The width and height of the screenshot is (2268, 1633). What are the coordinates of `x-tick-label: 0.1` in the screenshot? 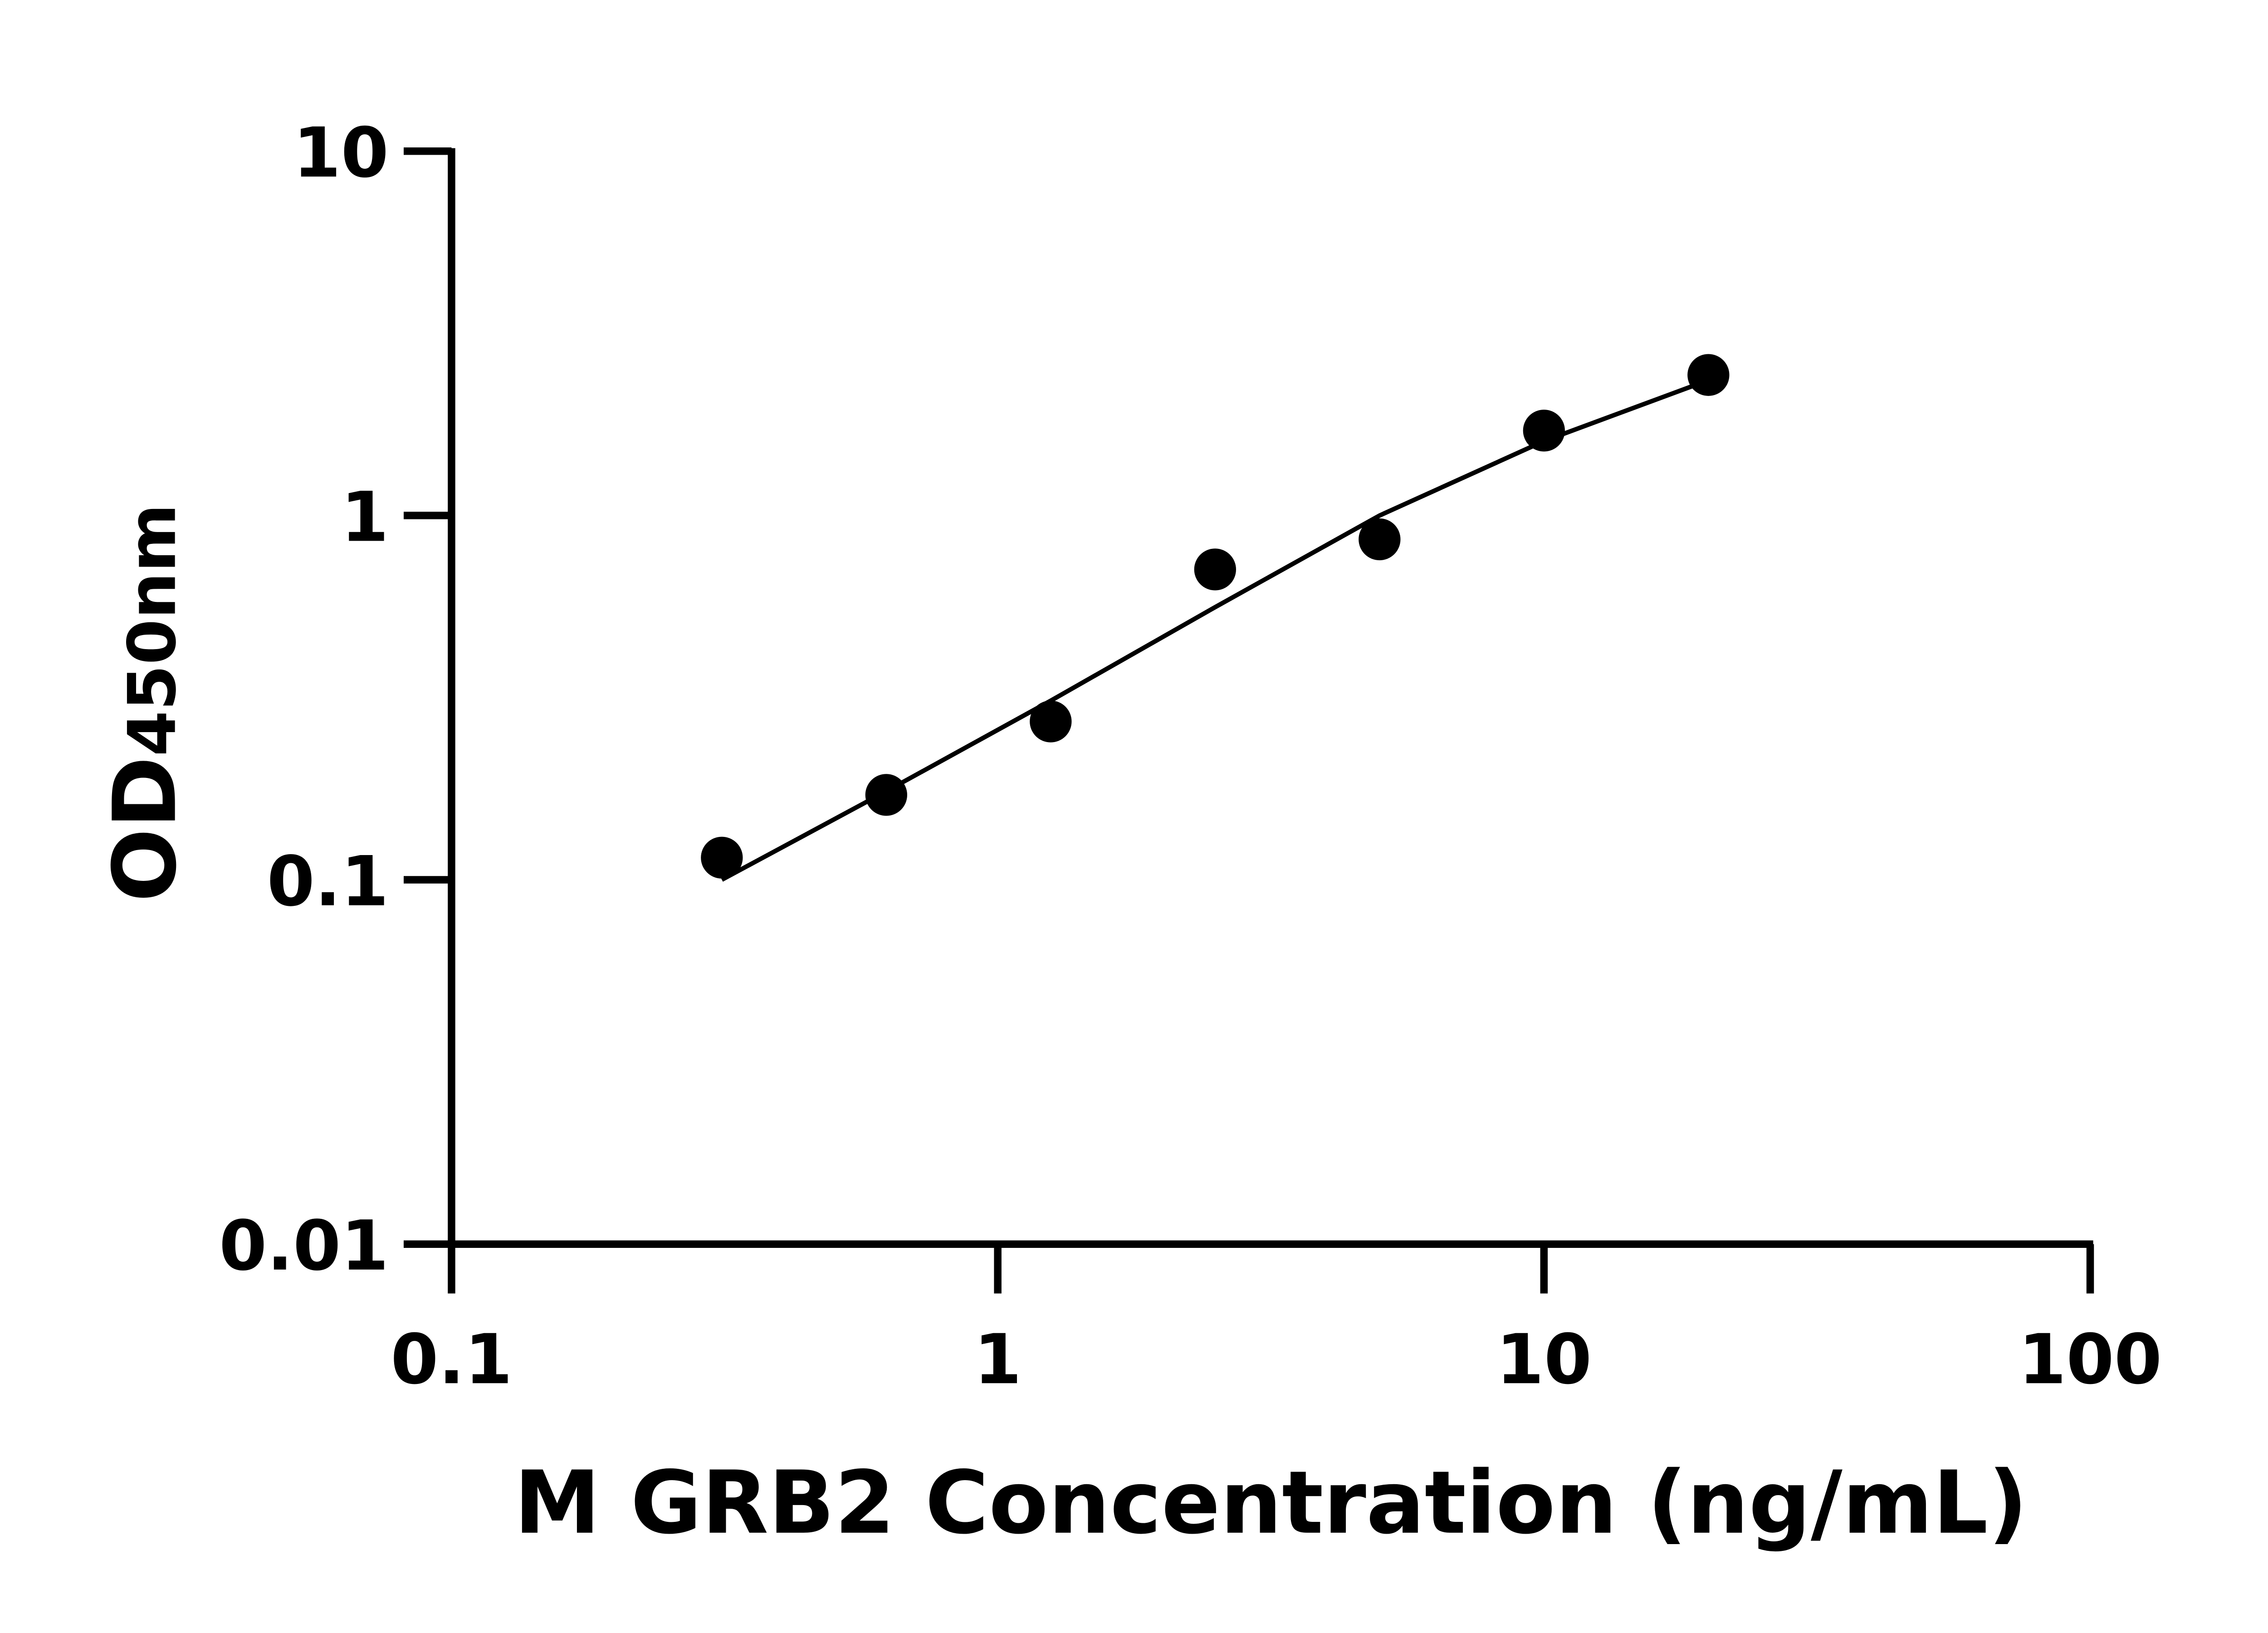 It's located at (452, 1359).